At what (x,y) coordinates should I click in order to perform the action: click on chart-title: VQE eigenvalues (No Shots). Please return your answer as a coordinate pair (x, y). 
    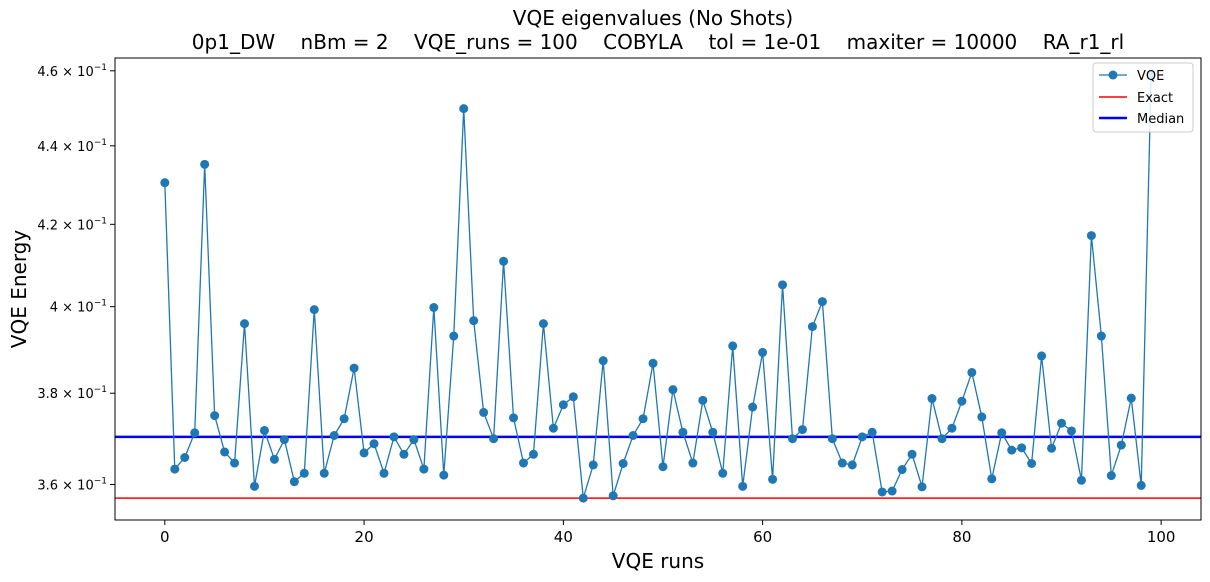
    Looking at the image, I should click on (653, 18).